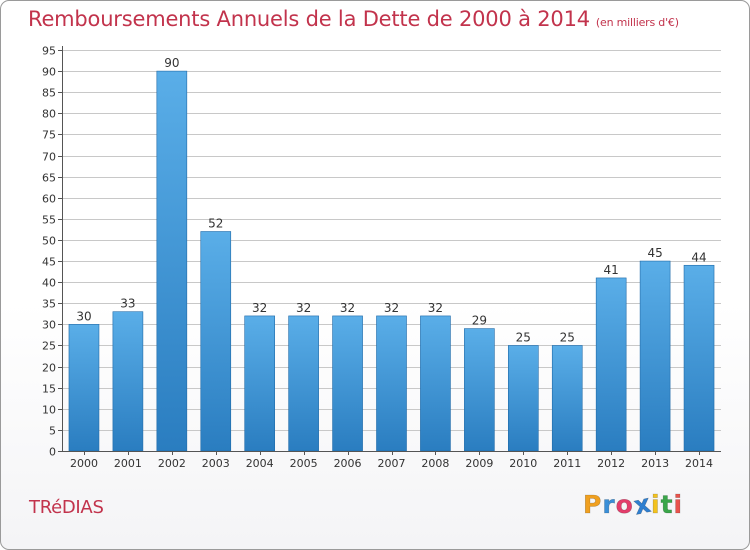  I want to click on y-tick-label: 30, so click(49, 325).